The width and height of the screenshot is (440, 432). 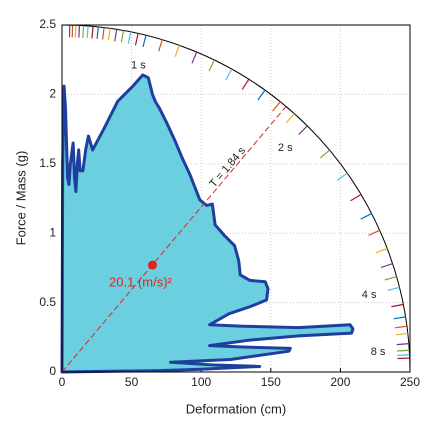 I want to click on period-label: 8 s, so click(x=378, y=352).